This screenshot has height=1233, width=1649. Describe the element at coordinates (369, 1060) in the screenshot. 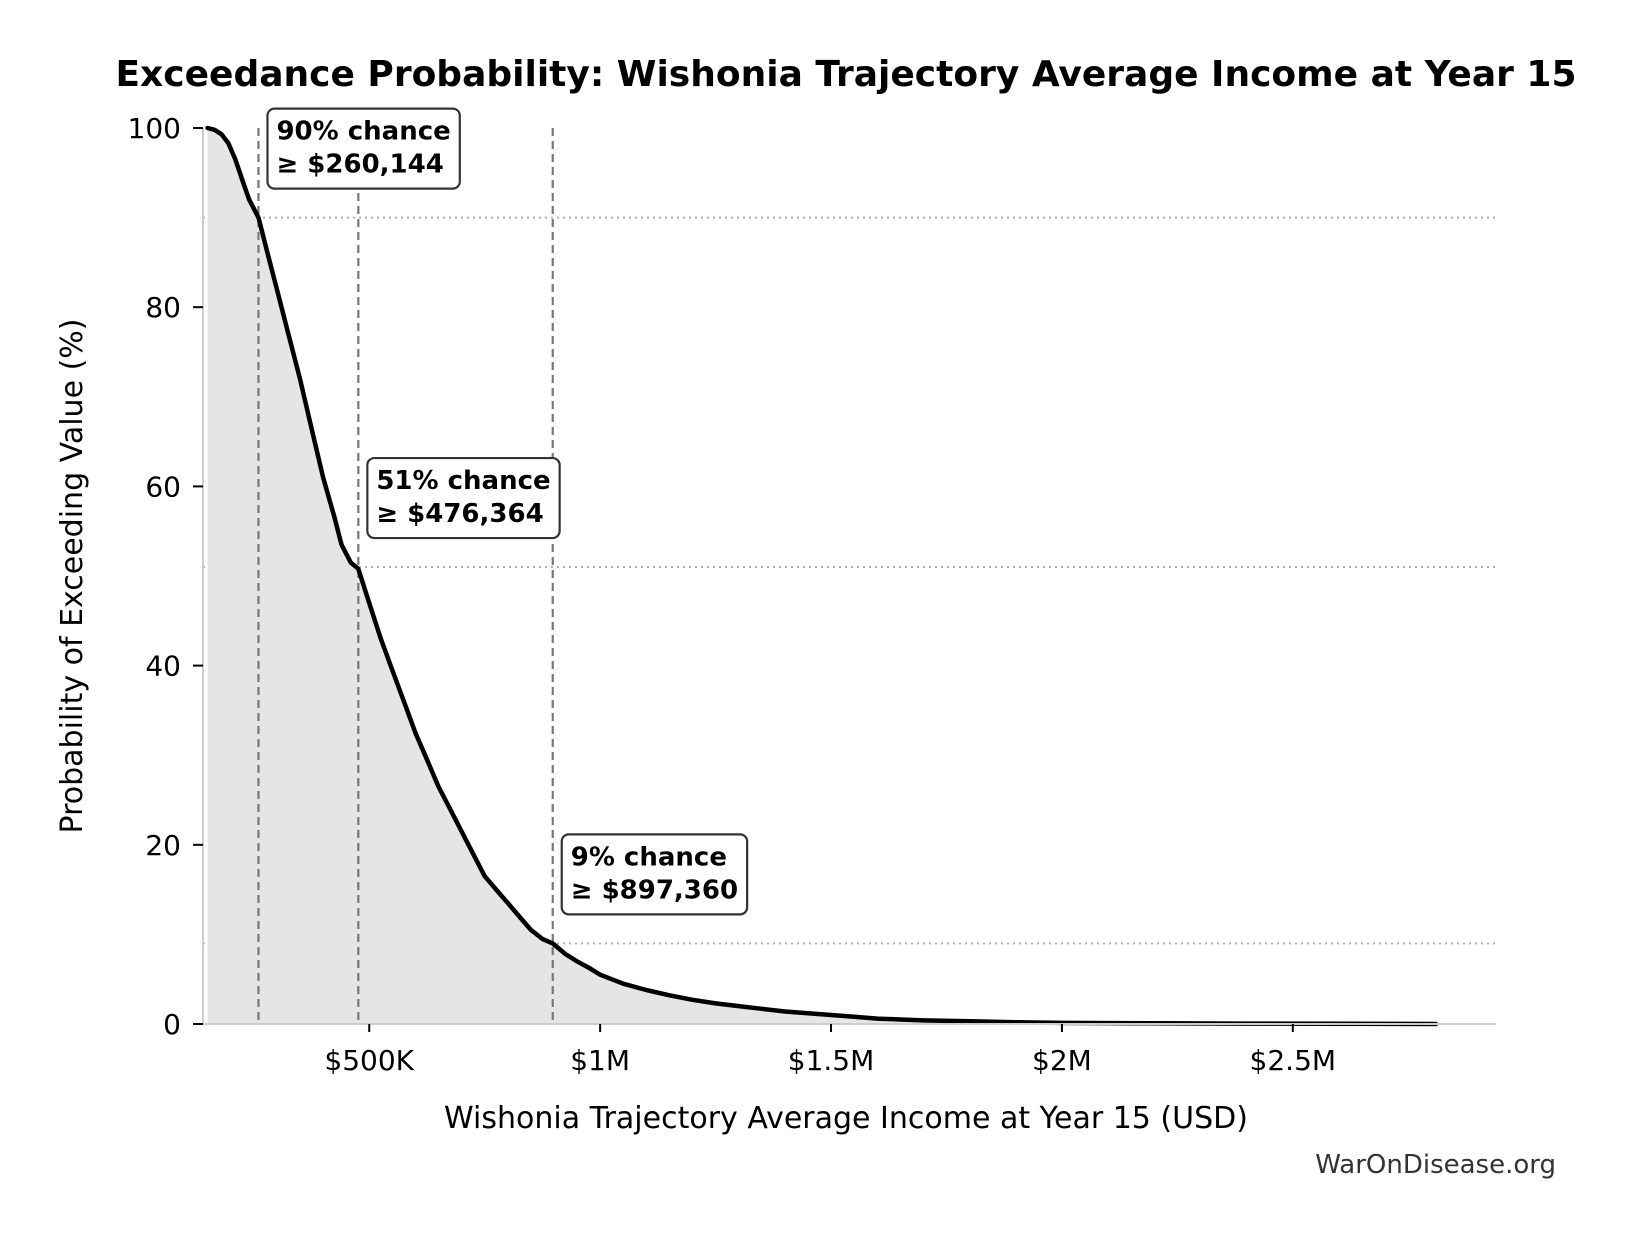

I see `x-tick-label-0: $500K` at that location.